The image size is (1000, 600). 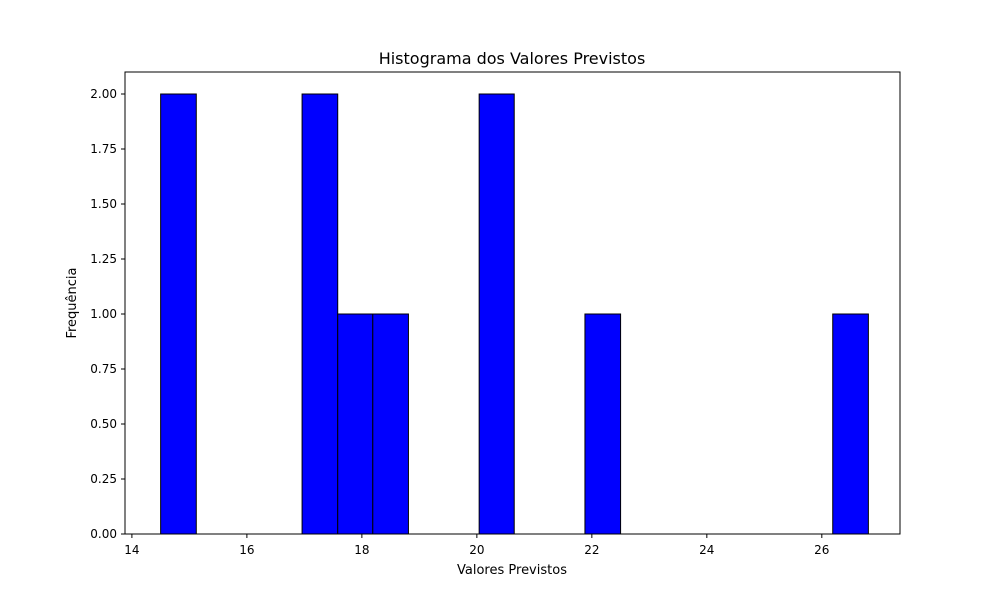 What do you see at coordinates (103, 94) in the screenshot?
I see `y-tick-label-8: 2.00` at bounding box center [103, 94].